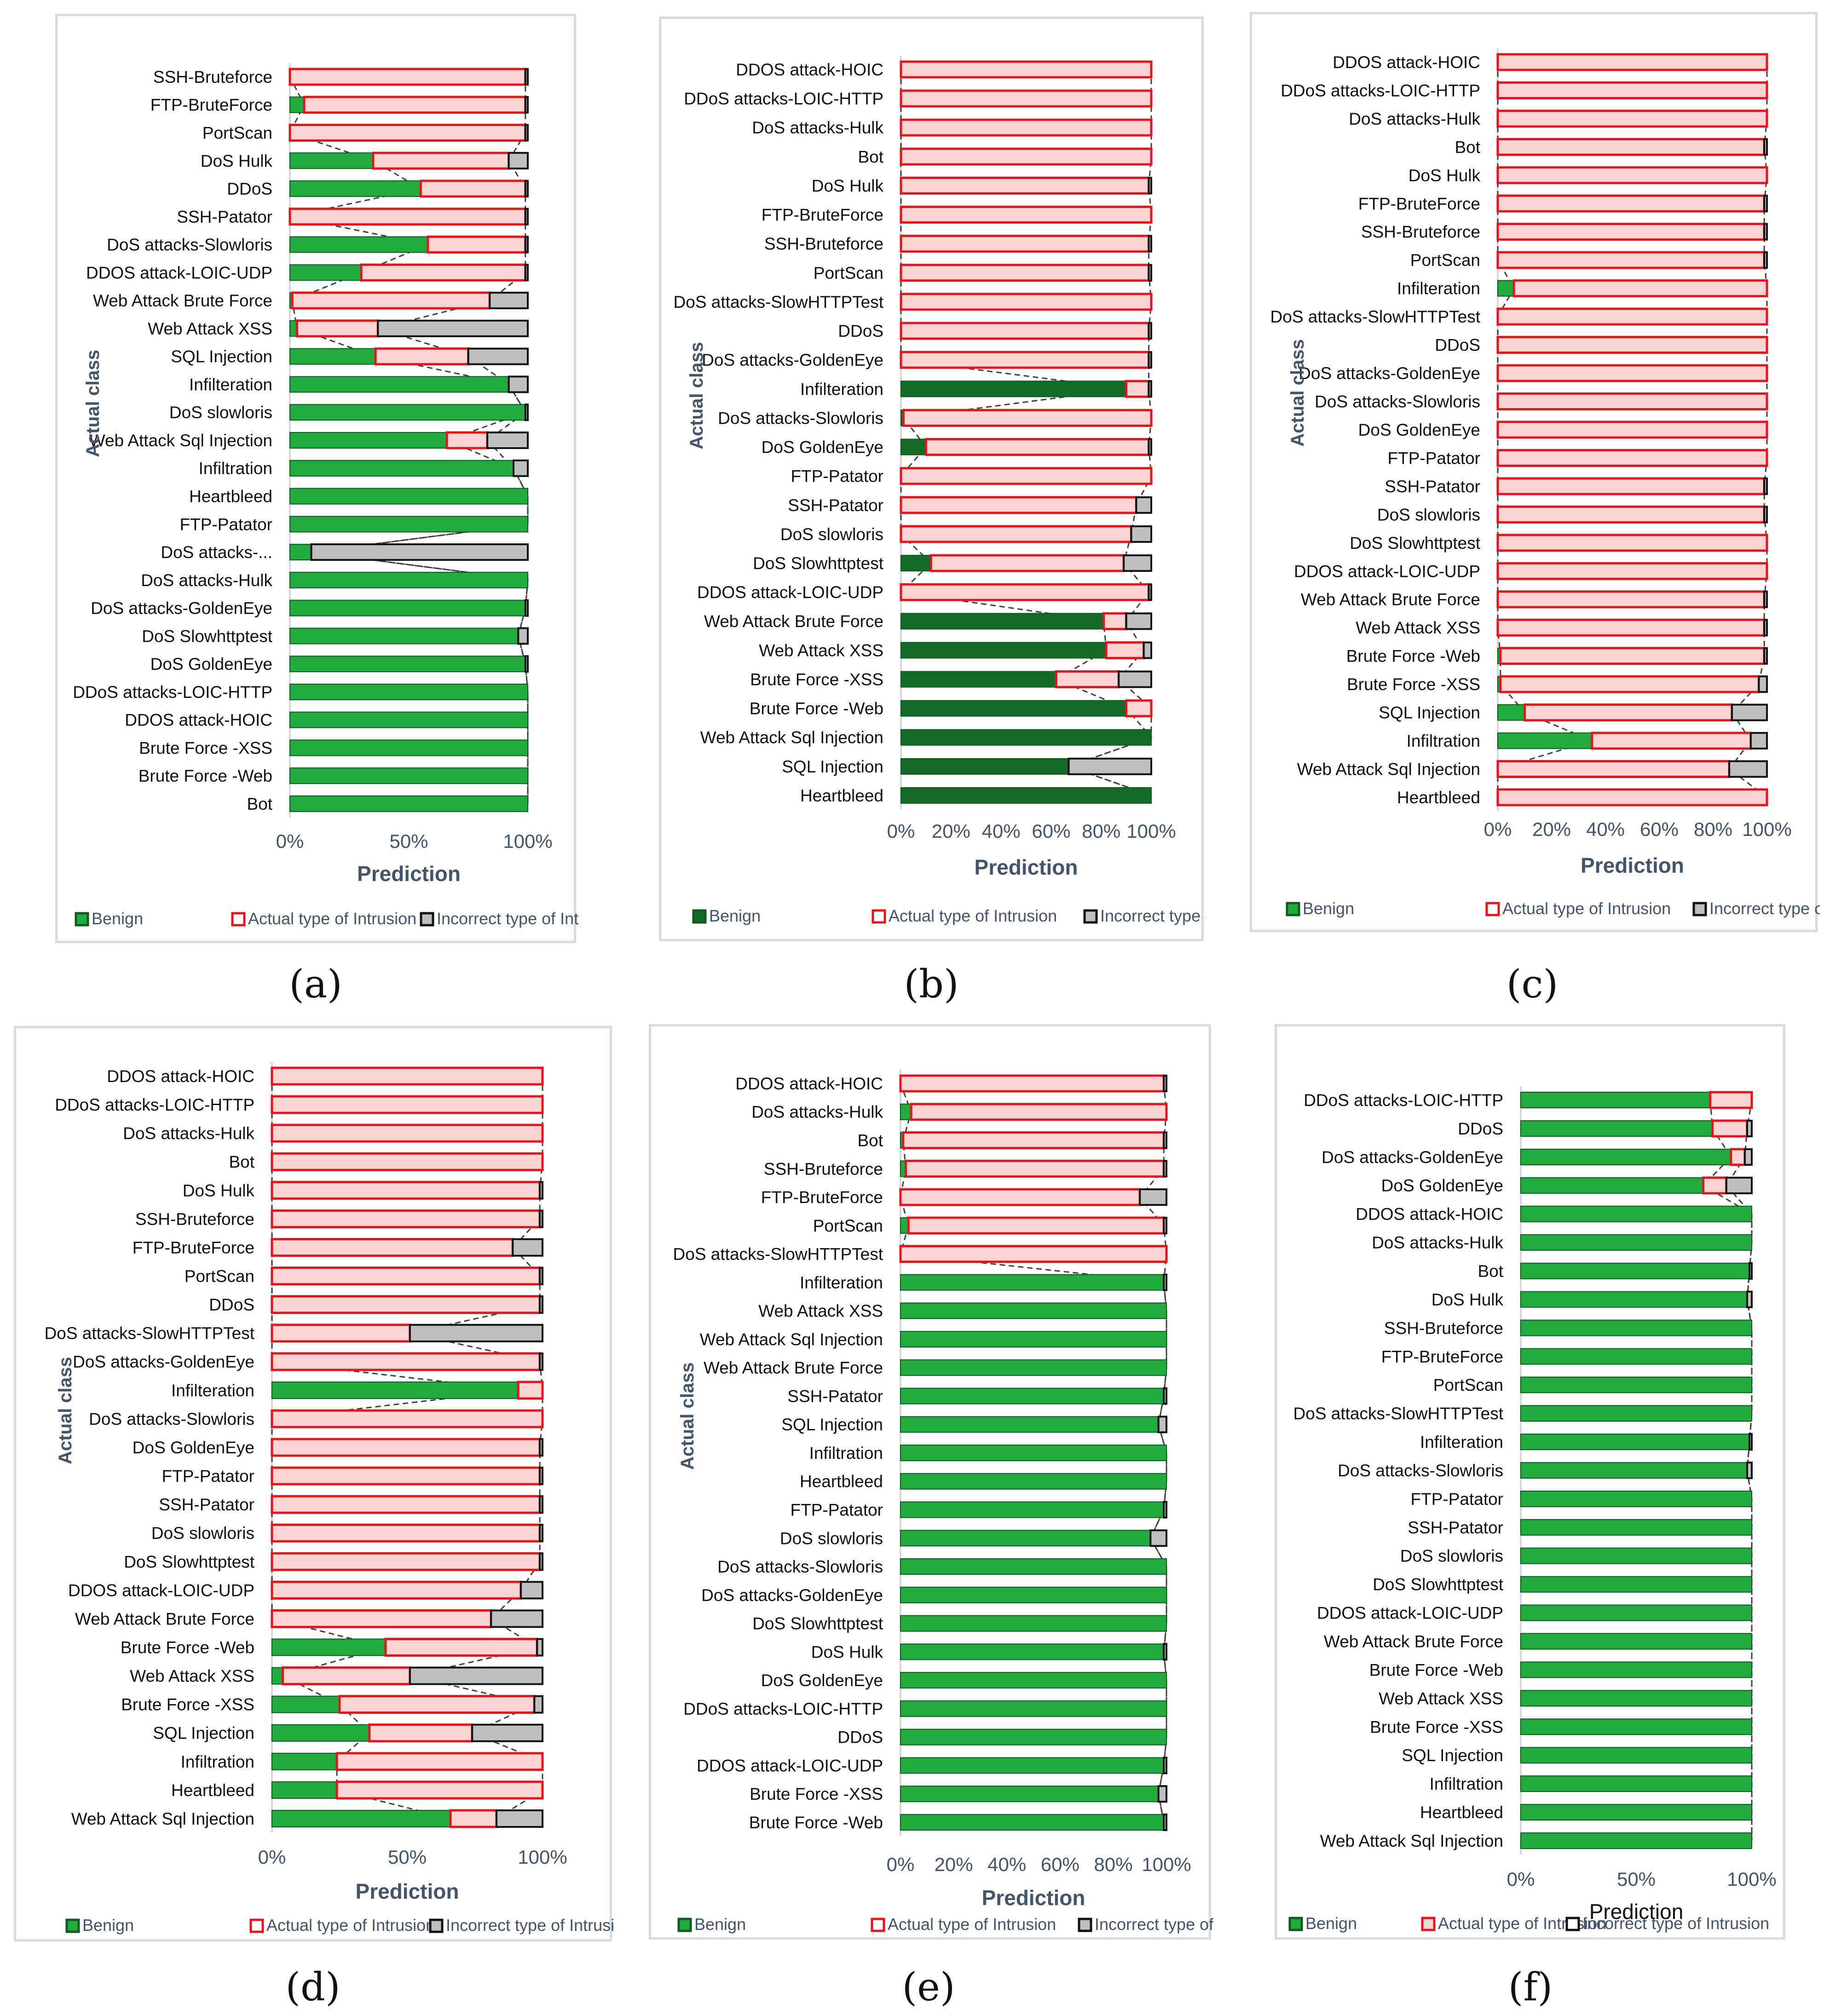 Image resolution: width=1824 pixels, height=2016 pixels. I want to click on category-label: Brute Force -Web, so click(205, 775).